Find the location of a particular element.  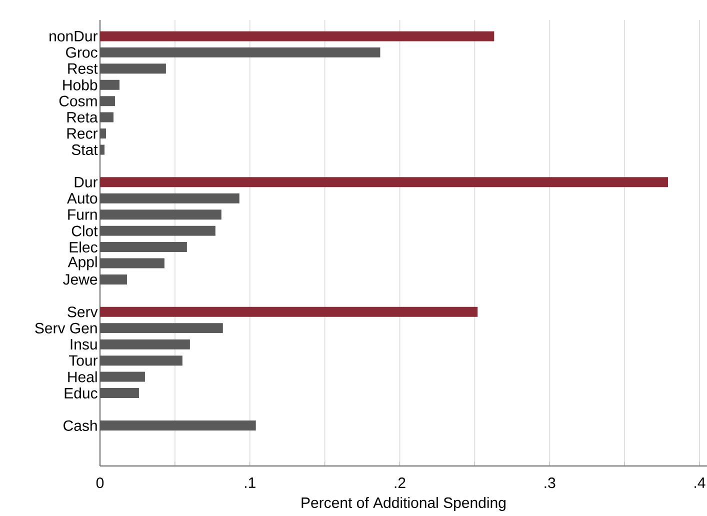

y-tick-label: Stat is located at coordinates (85, 150).